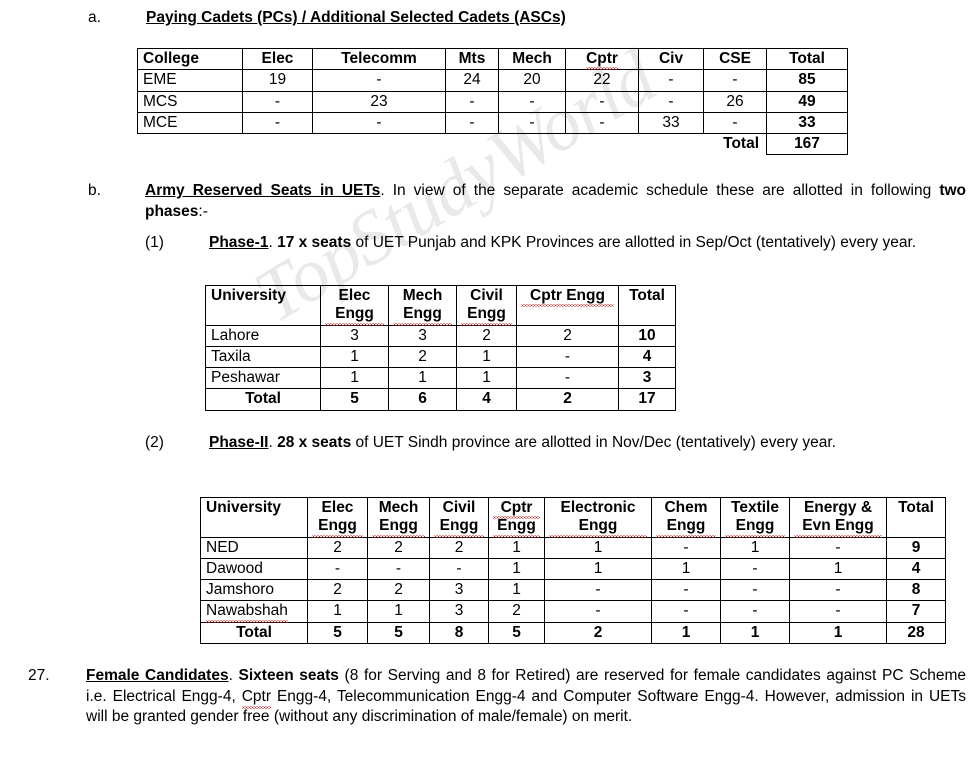 Image resolution: width=976 pixels, height=762 pixels. What do you see at coordinates (288, 675) in the screenshot?
I see `paragraph-27-seats: Sixteen seats` at bounding box center [288, 675].